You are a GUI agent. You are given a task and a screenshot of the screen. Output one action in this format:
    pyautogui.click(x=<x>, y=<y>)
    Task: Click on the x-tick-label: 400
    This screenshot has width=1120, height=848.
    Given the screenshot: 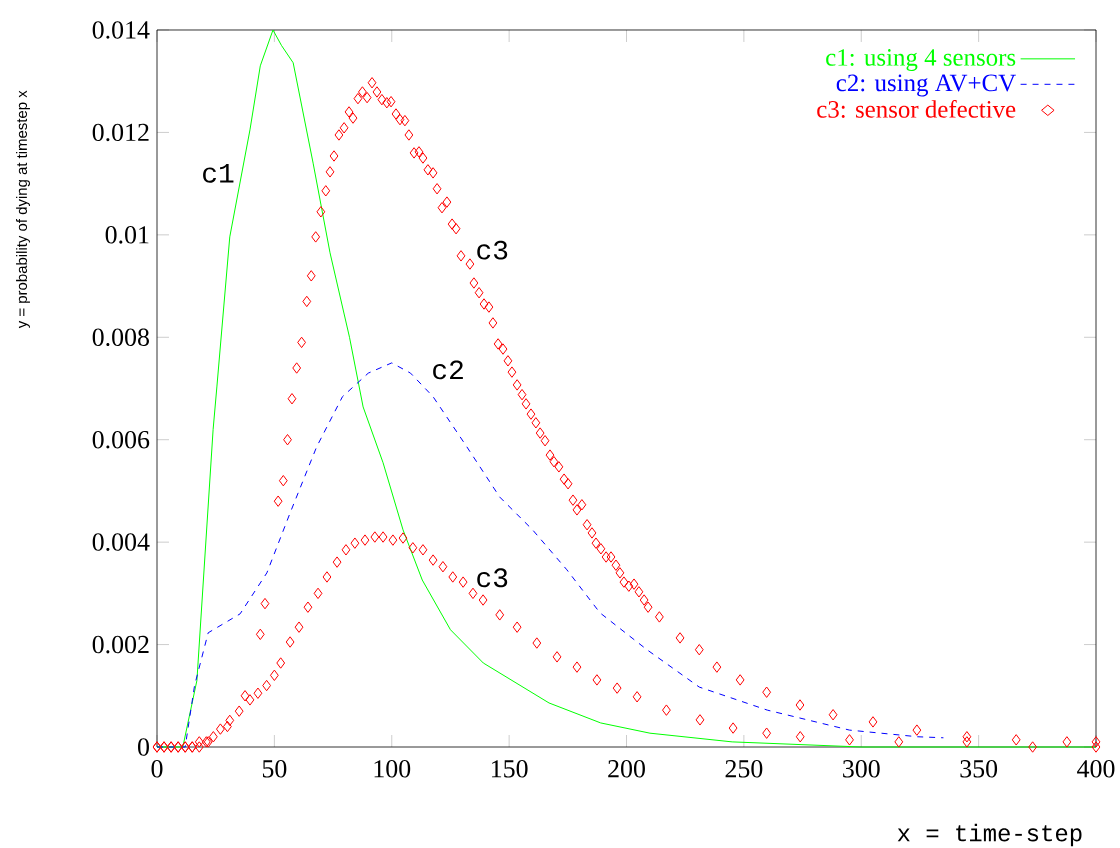 What is the action you would take?
    pyautogui.click(x=1096, y=769)
    